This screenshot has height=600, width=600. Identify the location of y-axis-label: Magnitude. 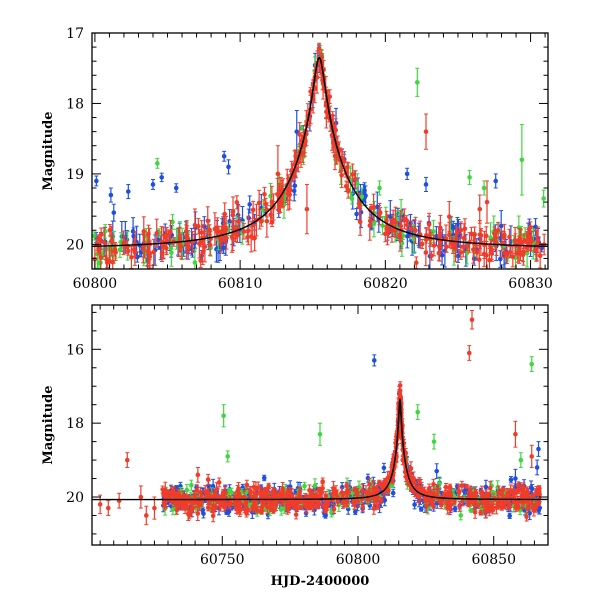
(48, 150).